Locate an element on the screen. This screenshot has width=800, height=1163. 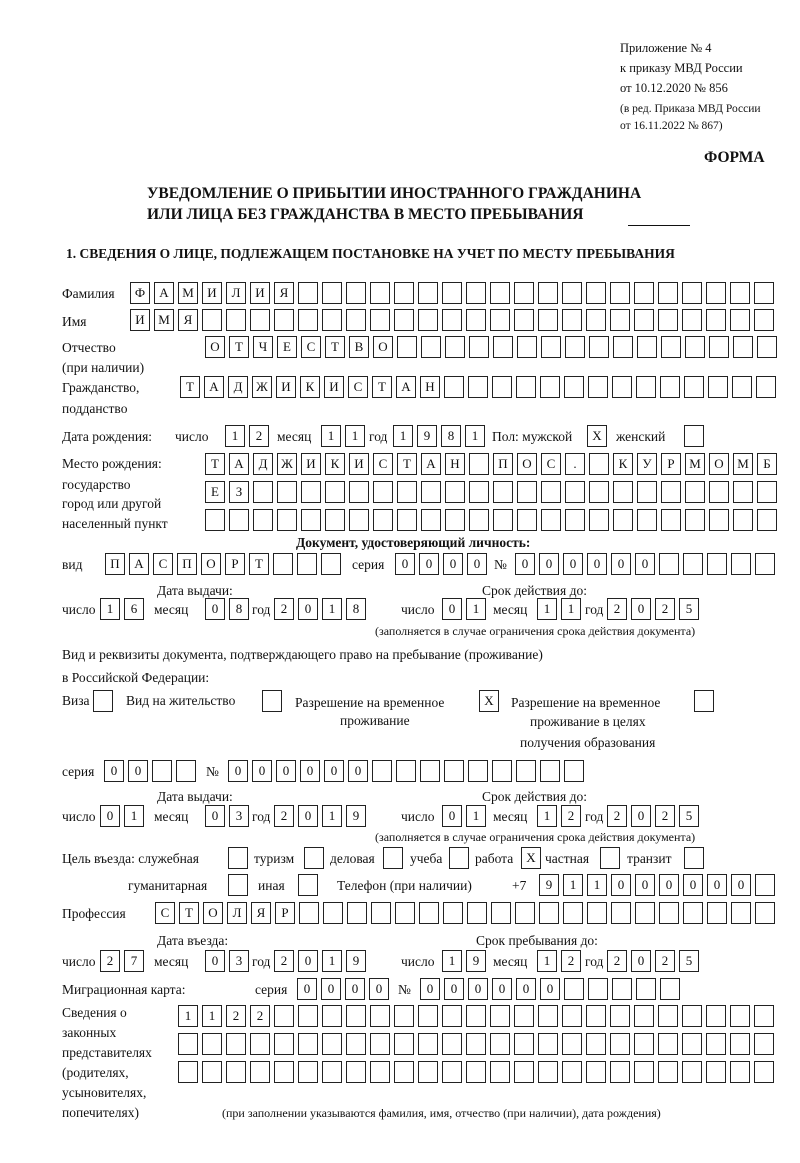
char-cell: К is located at coordinates (335, 464).